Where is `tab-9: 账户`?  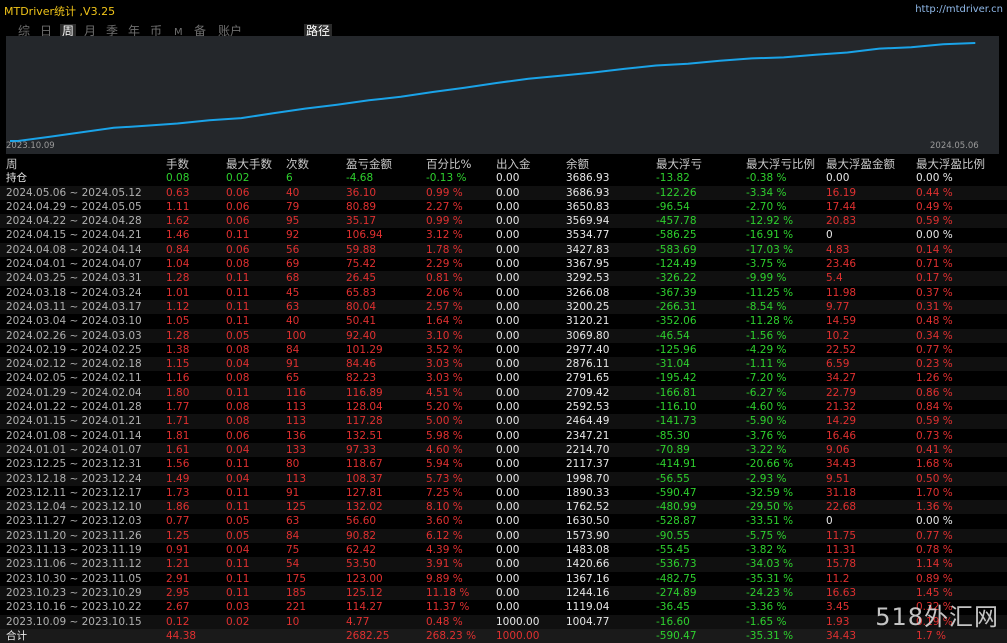
tab-9: 账户 is located at coordinates (230, 31).